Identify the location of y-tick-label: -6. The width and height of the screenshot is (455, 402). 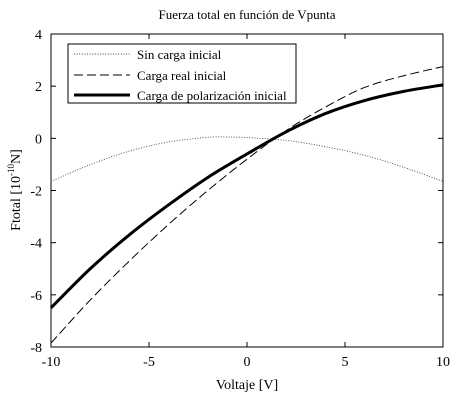
(36, 296).